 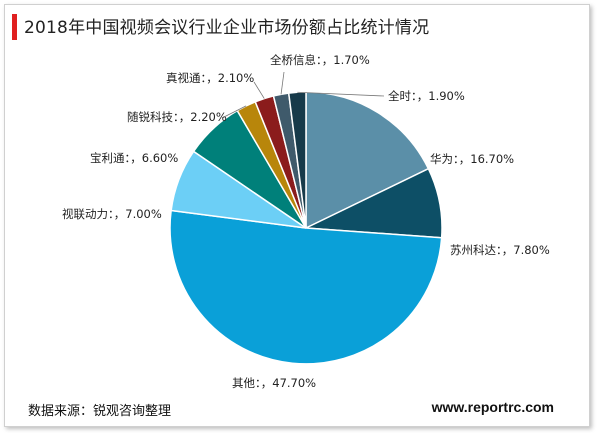 I want to click on slice-label-6: 随锐科技：，2.20%, so click(x=177, y=117).